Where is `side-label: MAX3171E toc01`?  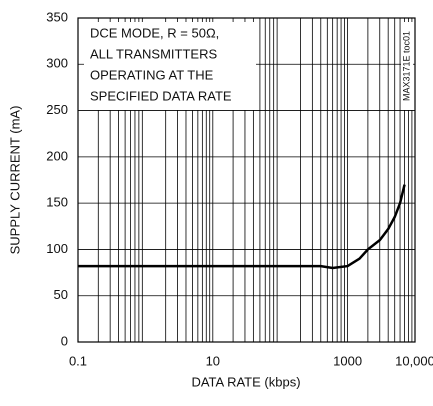 side-label: MAX3171E toc01 is located at coordinates (406, 66).